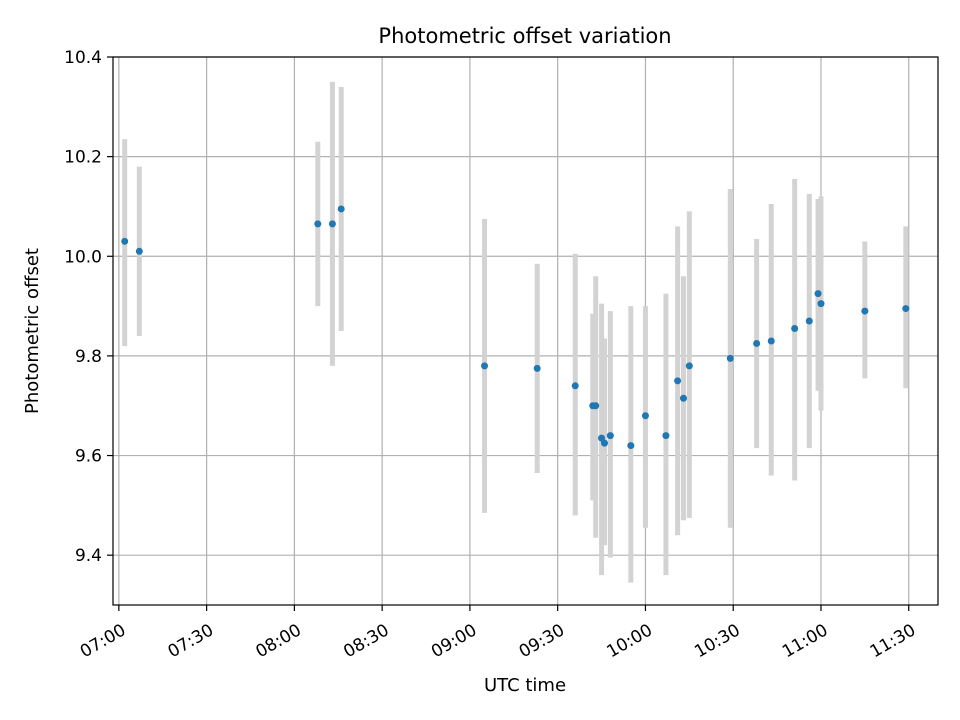 The height and width of the screenshot is (720, 960). I want to click on y-tick-label: 10.0, so click(83, 257).